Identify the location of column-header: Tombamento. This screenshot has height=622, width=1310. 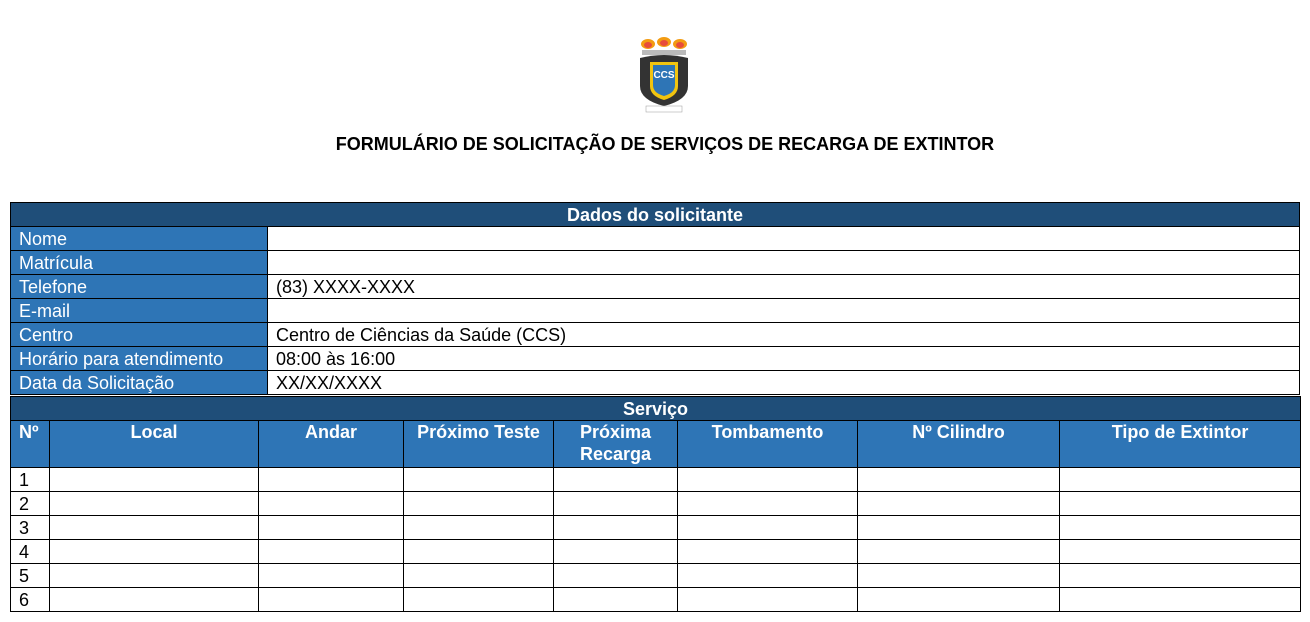
(767, 444).